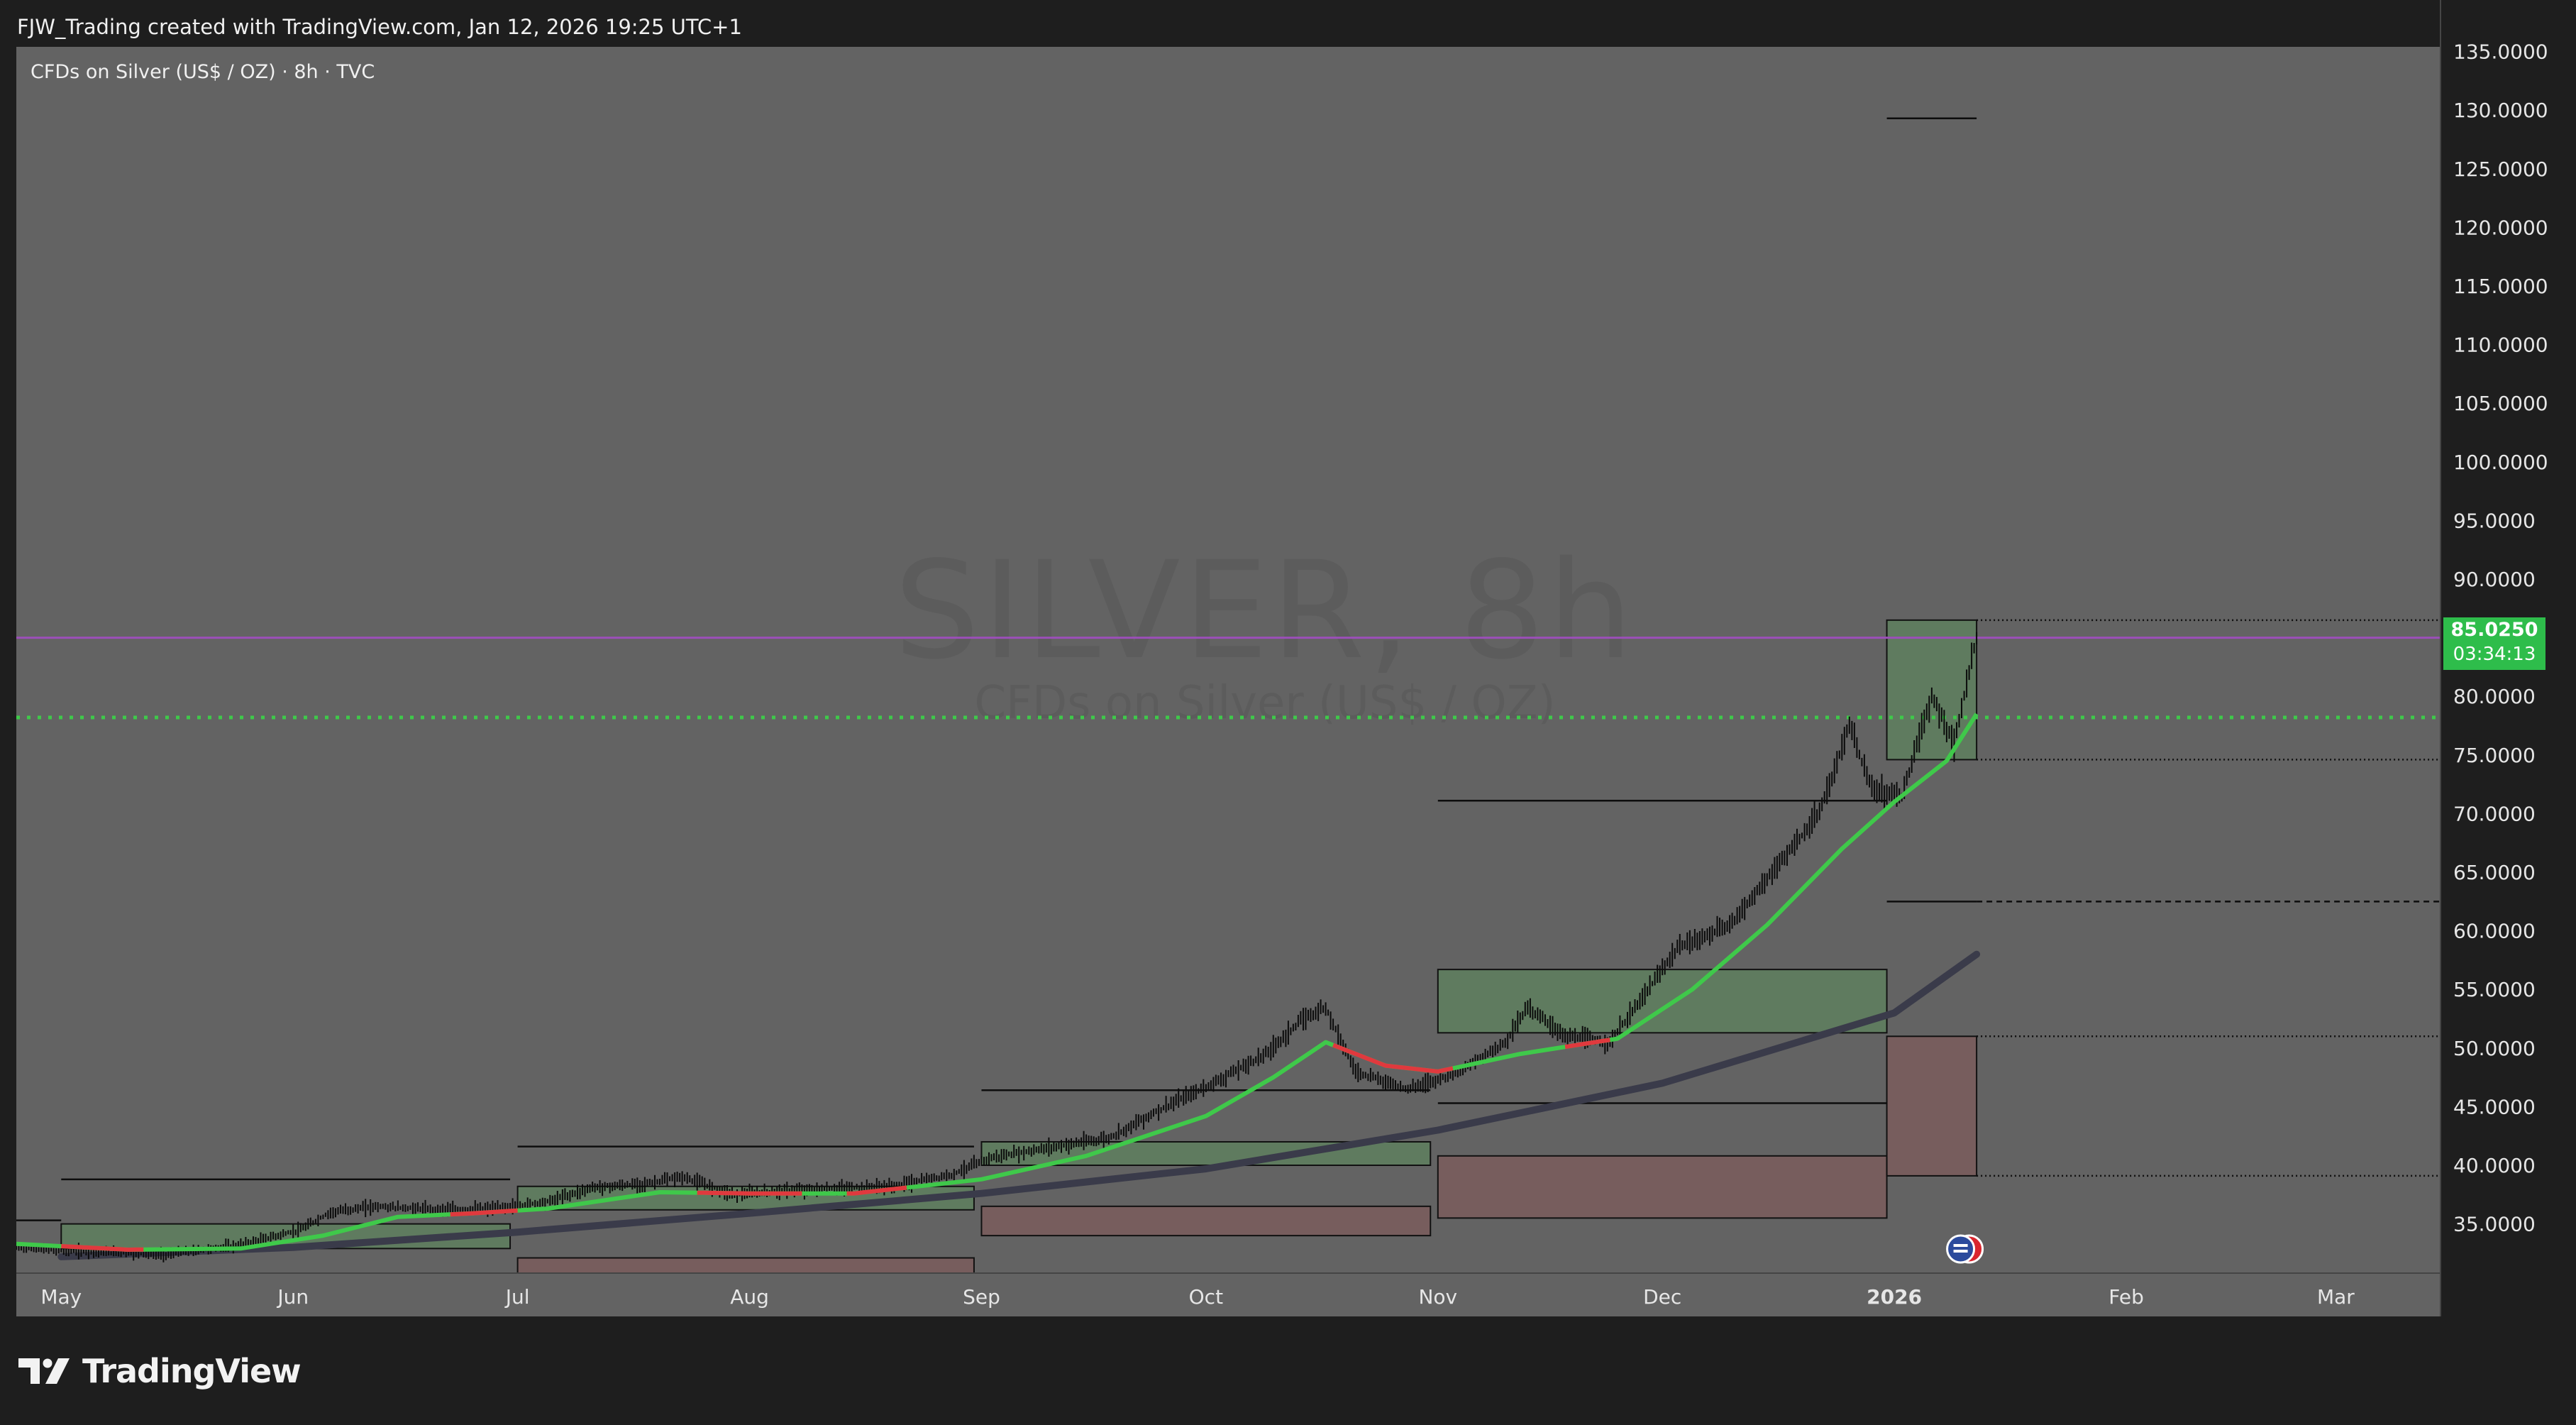  I want to click on time-axis-tick-label: 2026, so click(1894, 1297).